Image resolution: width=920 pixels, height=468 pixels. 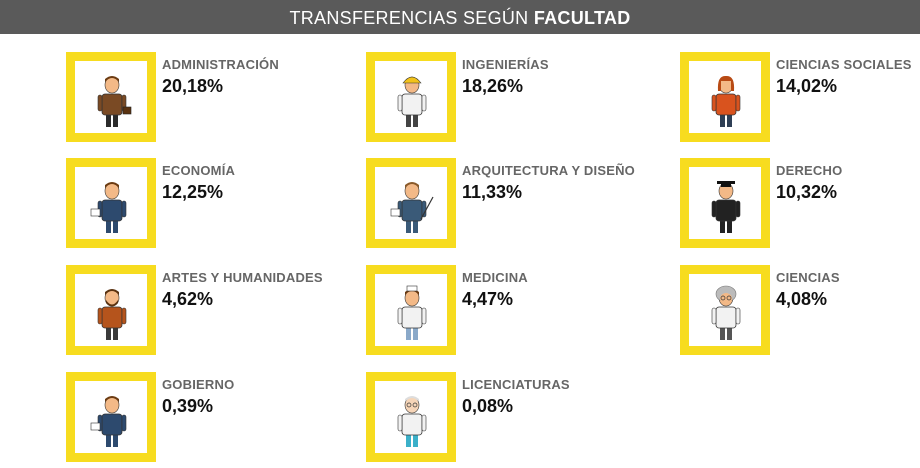 I want to click on faculty-value: 18,26%, so click(x=493, y=86).